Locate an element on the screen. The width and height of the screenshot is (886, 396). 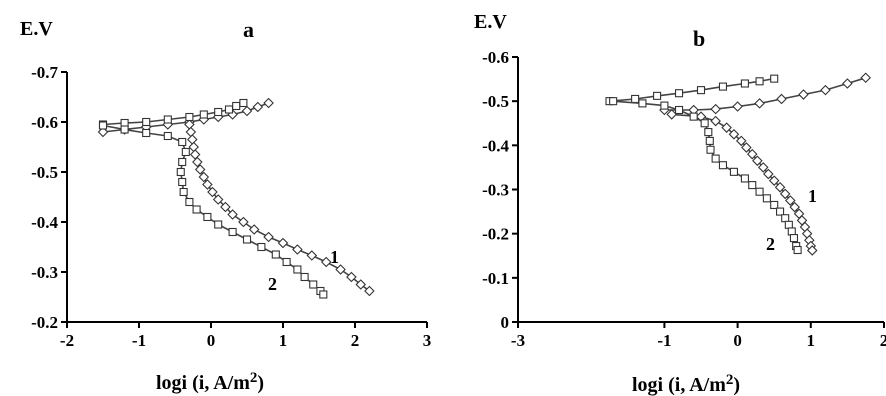
x-tick-label: 0 is located at coordinates (737, 340).